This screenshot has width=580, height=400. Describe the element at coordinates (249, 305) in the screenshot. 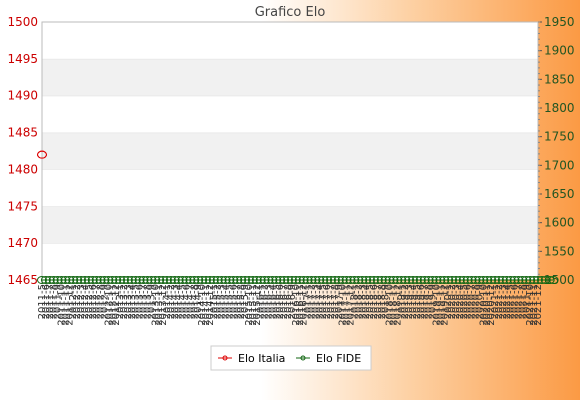

I see `x-tick-label: 2015-10` at that location.